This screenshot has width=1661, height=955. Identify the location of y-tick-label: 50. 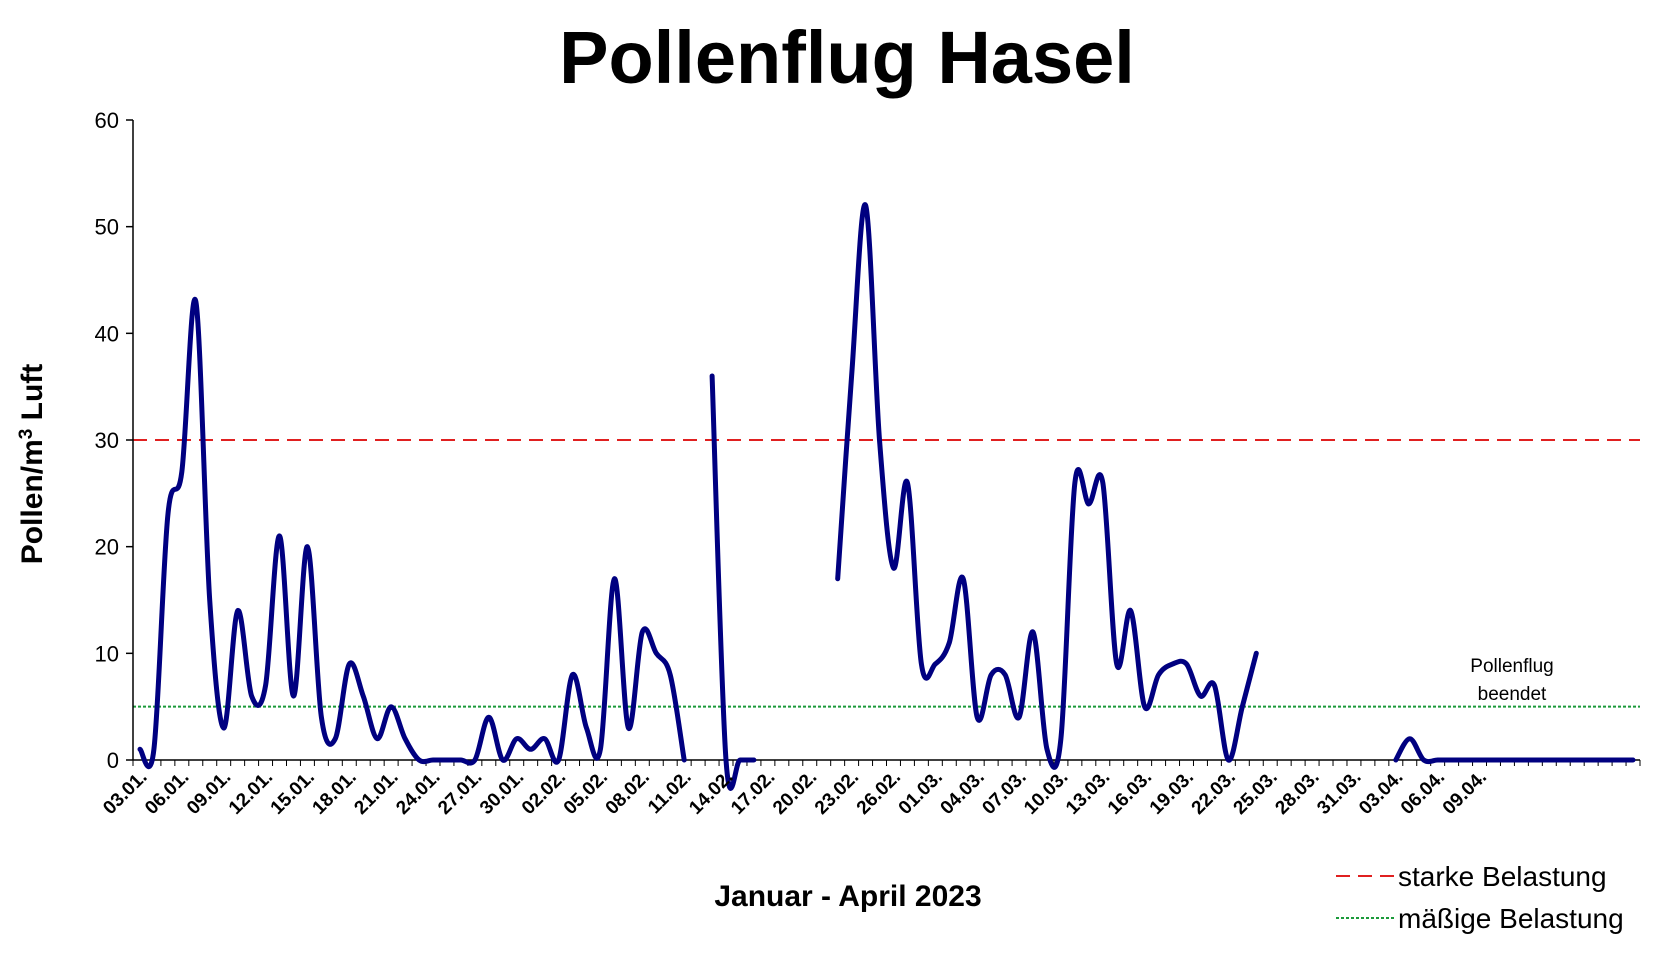
(107, 227).